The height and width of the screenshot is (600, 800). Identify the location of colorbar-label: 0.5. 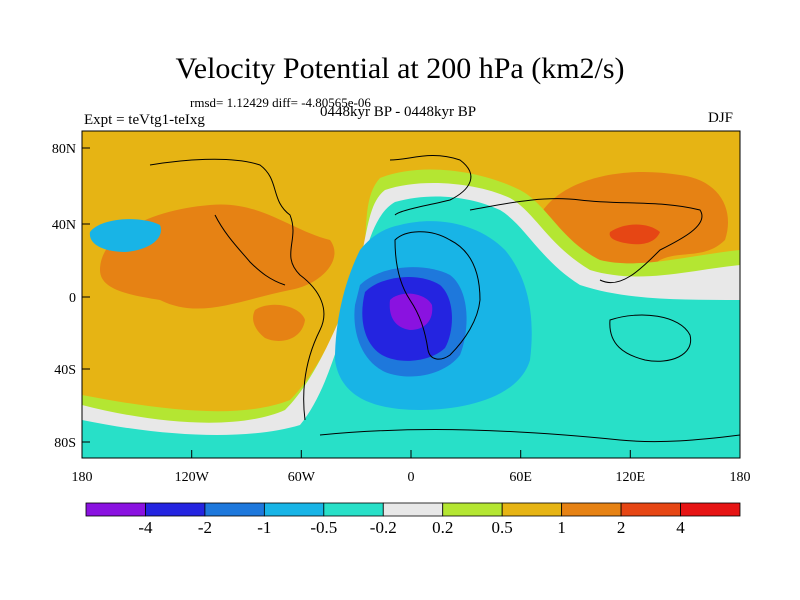
(502, 527).